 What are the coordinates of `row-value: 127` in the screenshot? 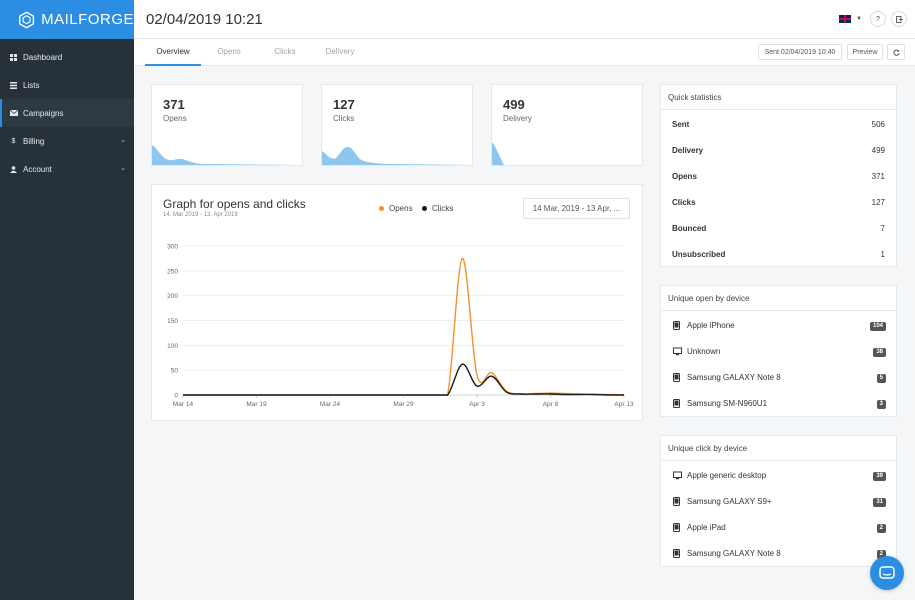 It's located at (878, 202).